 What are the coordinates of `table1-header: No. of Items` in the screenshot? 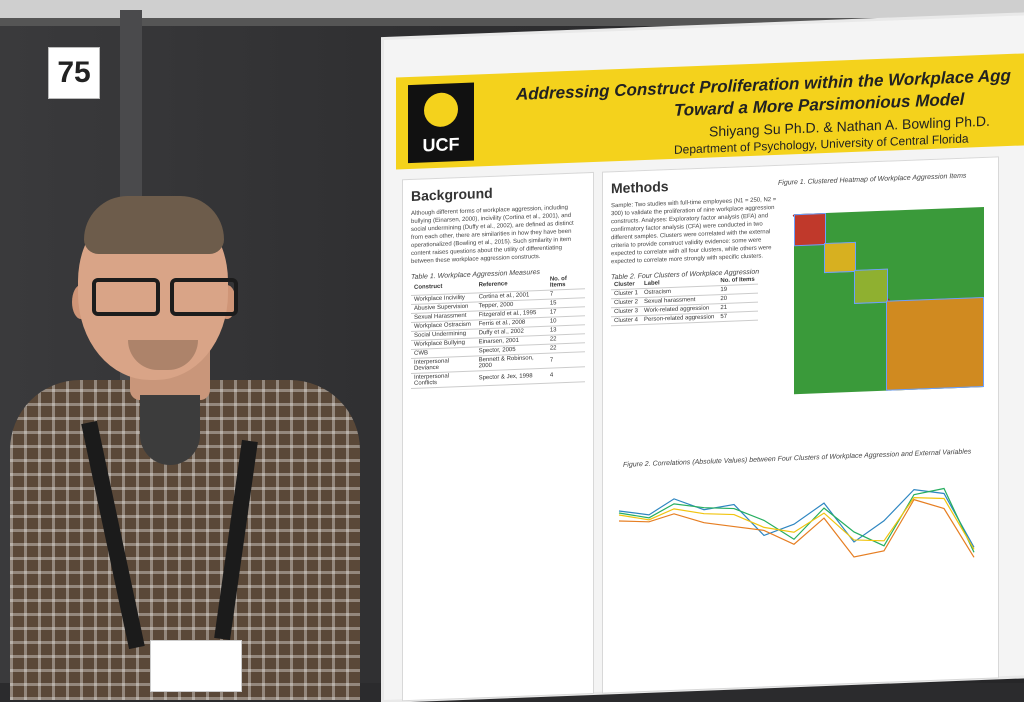 It's located at (565, 282).